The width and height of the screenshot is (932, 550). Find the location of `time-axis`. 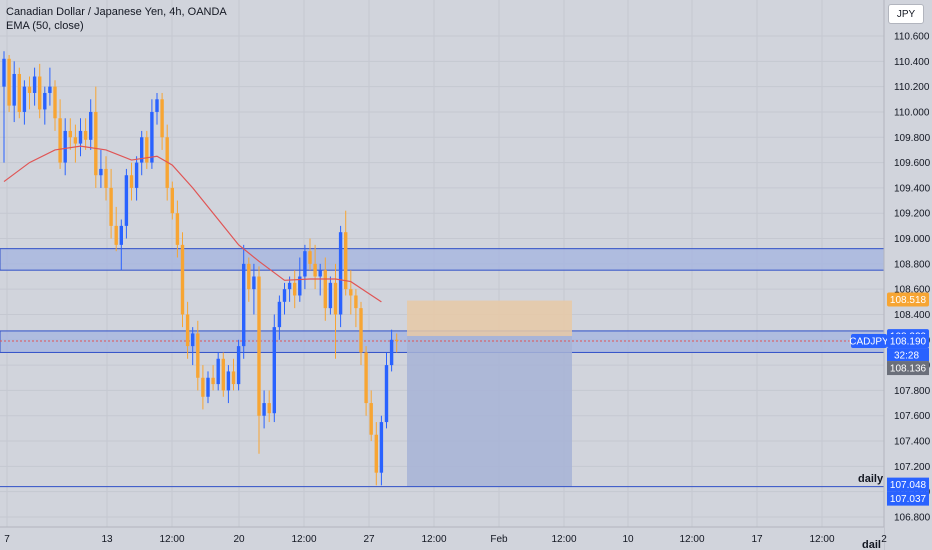

time-axis is located at coordinates (442, 538).